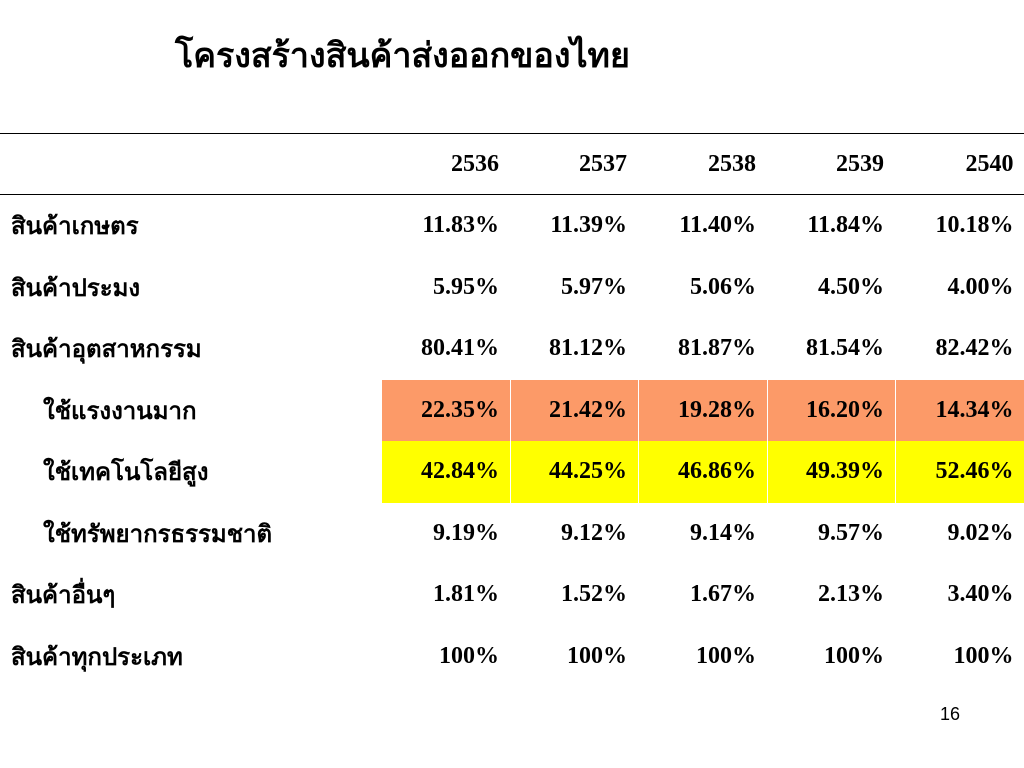 This screenshot has height=768, width=1024. Describe the element at coordinates (574, 410) in the screenshot. I see `value-cell: 21.42%` at that location.